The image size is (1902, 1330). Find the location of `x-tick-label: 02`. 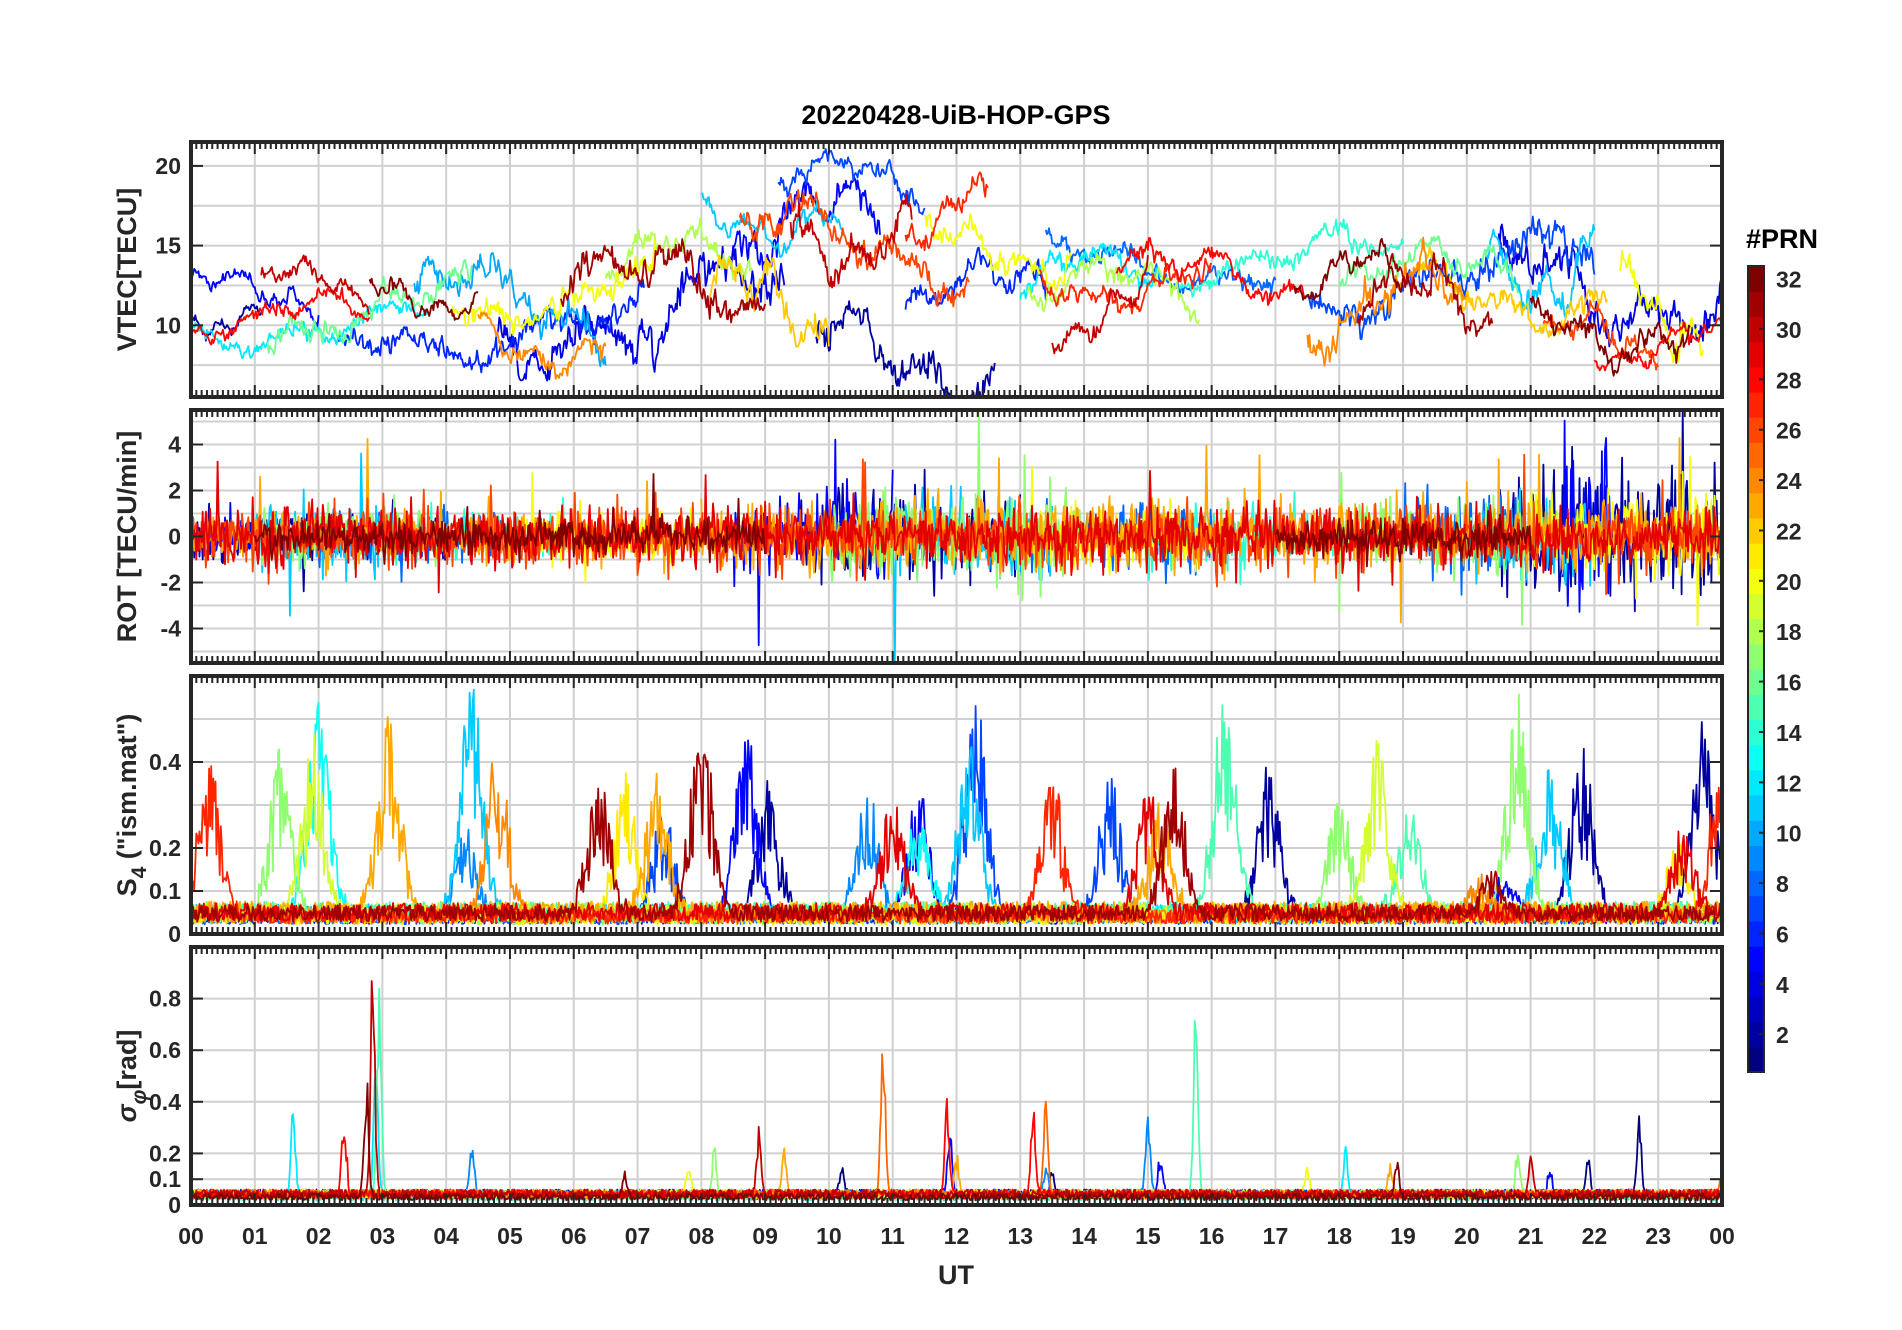

x-tick-label: 02 is located at coordinates (319, 1236).